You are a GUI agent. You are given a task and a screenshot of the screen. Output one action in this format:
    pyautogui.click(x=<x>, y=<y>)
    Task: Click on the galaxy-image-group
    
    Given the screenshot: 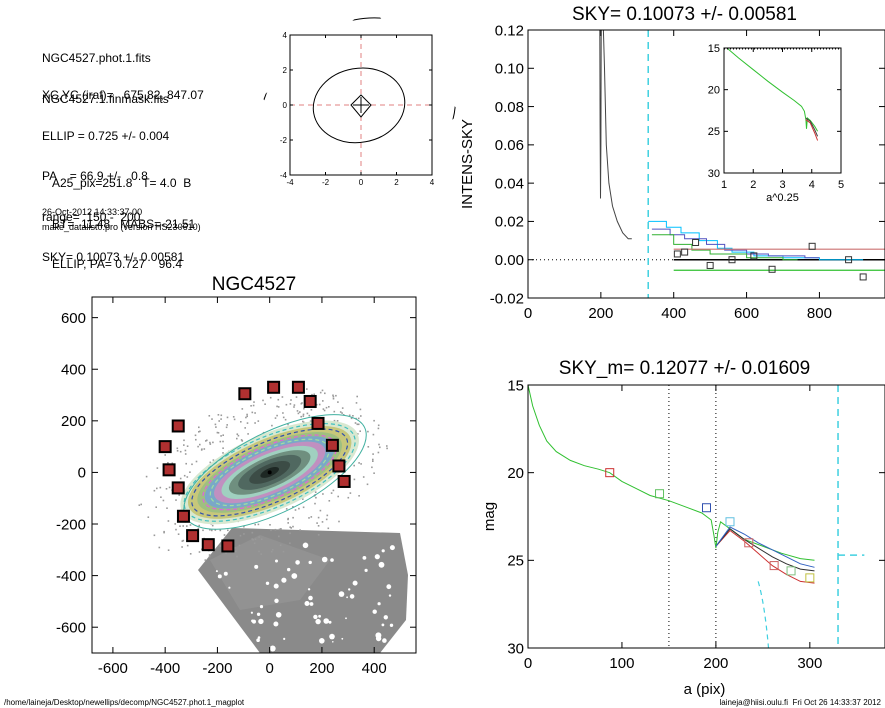 What is the action you would take?
    pyautogui.click(x=273, y=520)
    